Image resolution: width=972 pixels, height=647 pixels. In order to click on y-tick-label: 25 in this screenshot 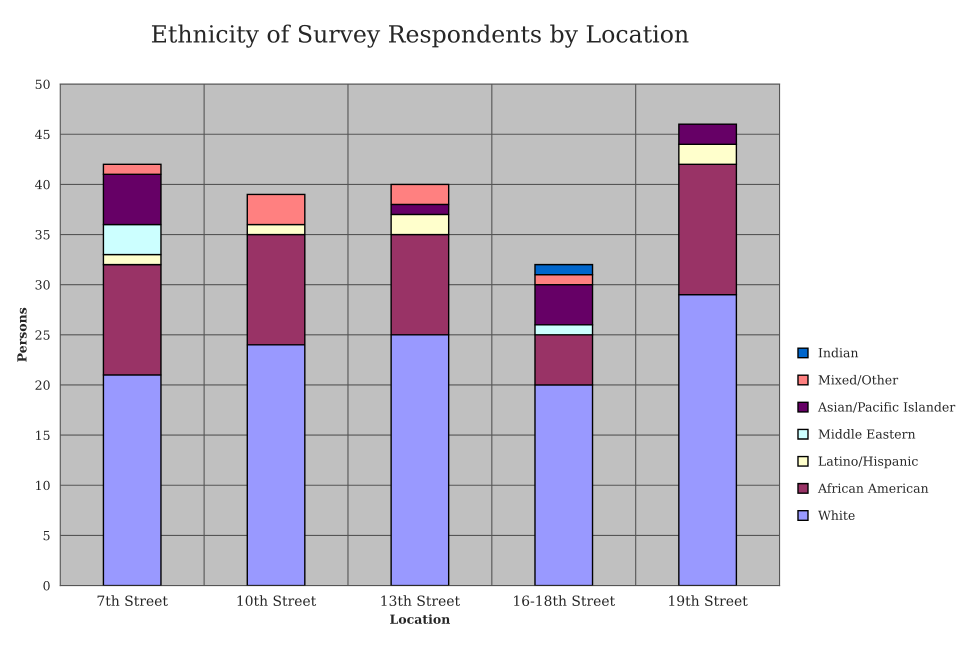, I will do `click(42, 335)`.